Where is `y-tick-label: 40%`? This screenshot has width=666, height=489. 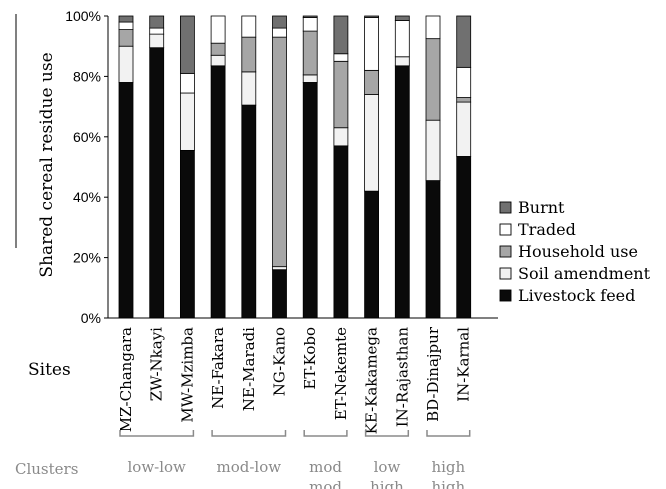
y-tick-label: 40% is located at coordinates (87, 197).